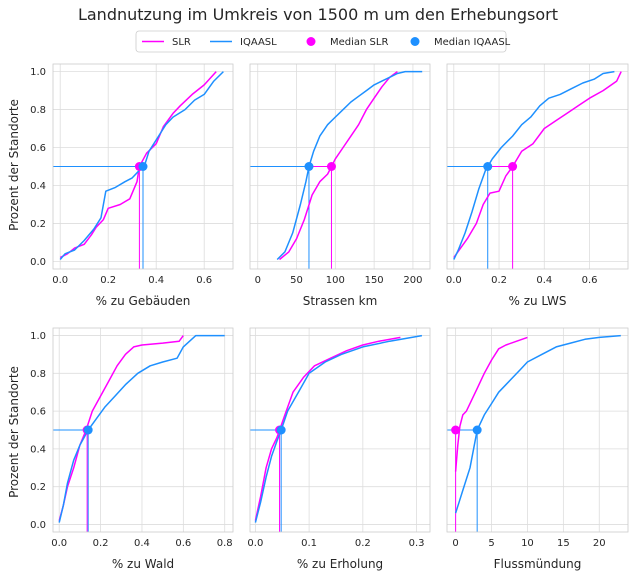 The width and height of the screenshot is (636, 579). Describe the element at coordinates (14, 432) in the screenshot. I see `ylabel-row-2: Prozent der Standorte` at that location.